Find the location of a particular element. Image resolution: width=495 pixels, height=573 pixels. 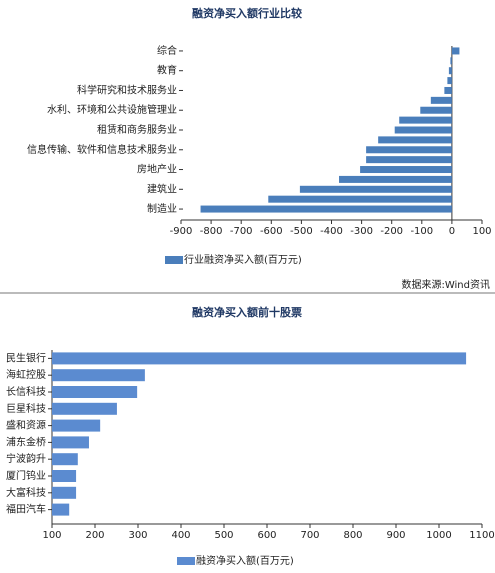

y-tick-label: 水利、环境和公共设施管理业 is located at coordinates (112, 109).